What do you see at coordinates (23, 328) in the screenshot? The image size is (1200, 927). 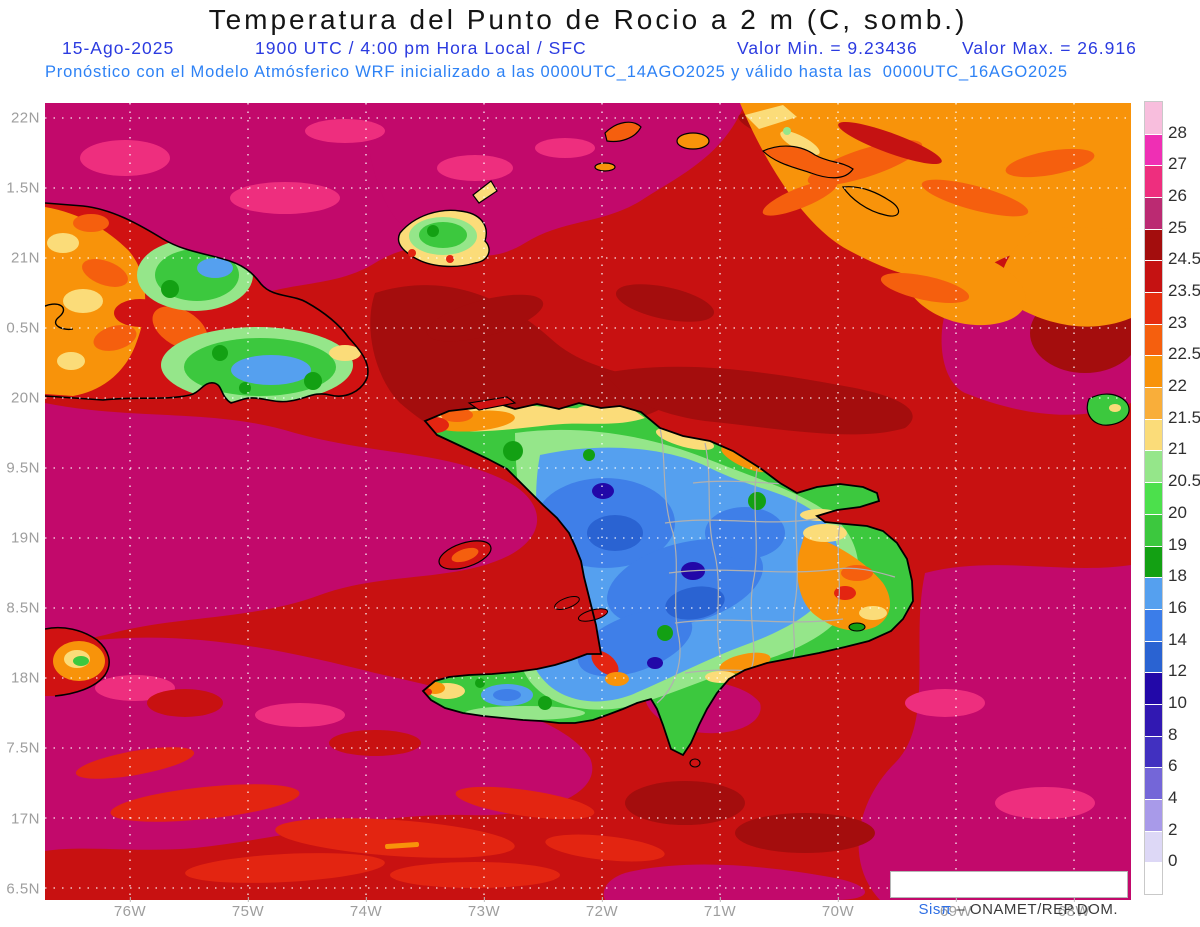 I see `latitude-label: 0.5N` at bounding box center [23, 328].